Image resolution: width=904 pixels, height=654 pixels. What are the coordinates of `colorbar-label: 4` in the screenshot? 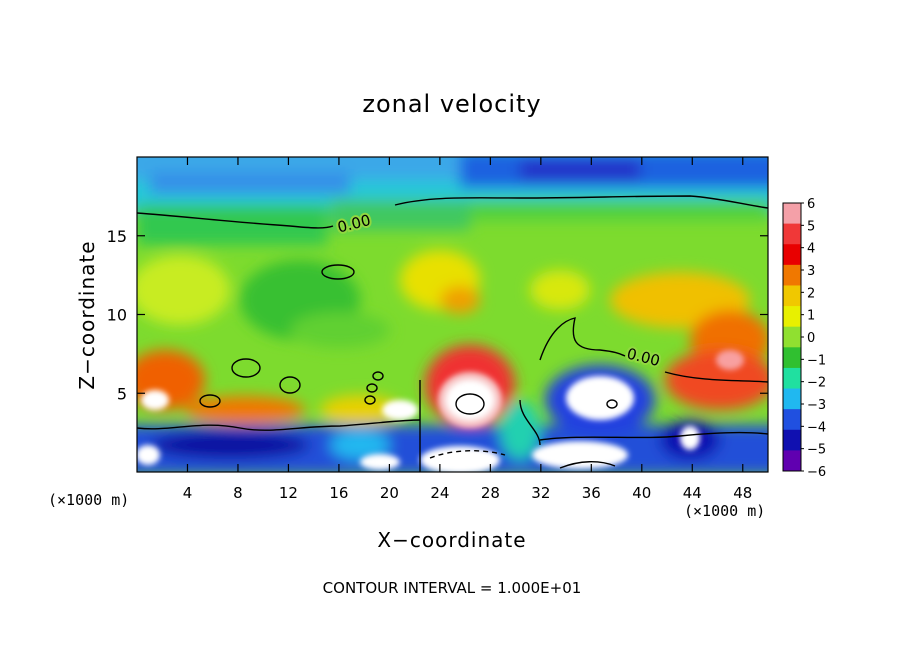 It's located at (811, 249).